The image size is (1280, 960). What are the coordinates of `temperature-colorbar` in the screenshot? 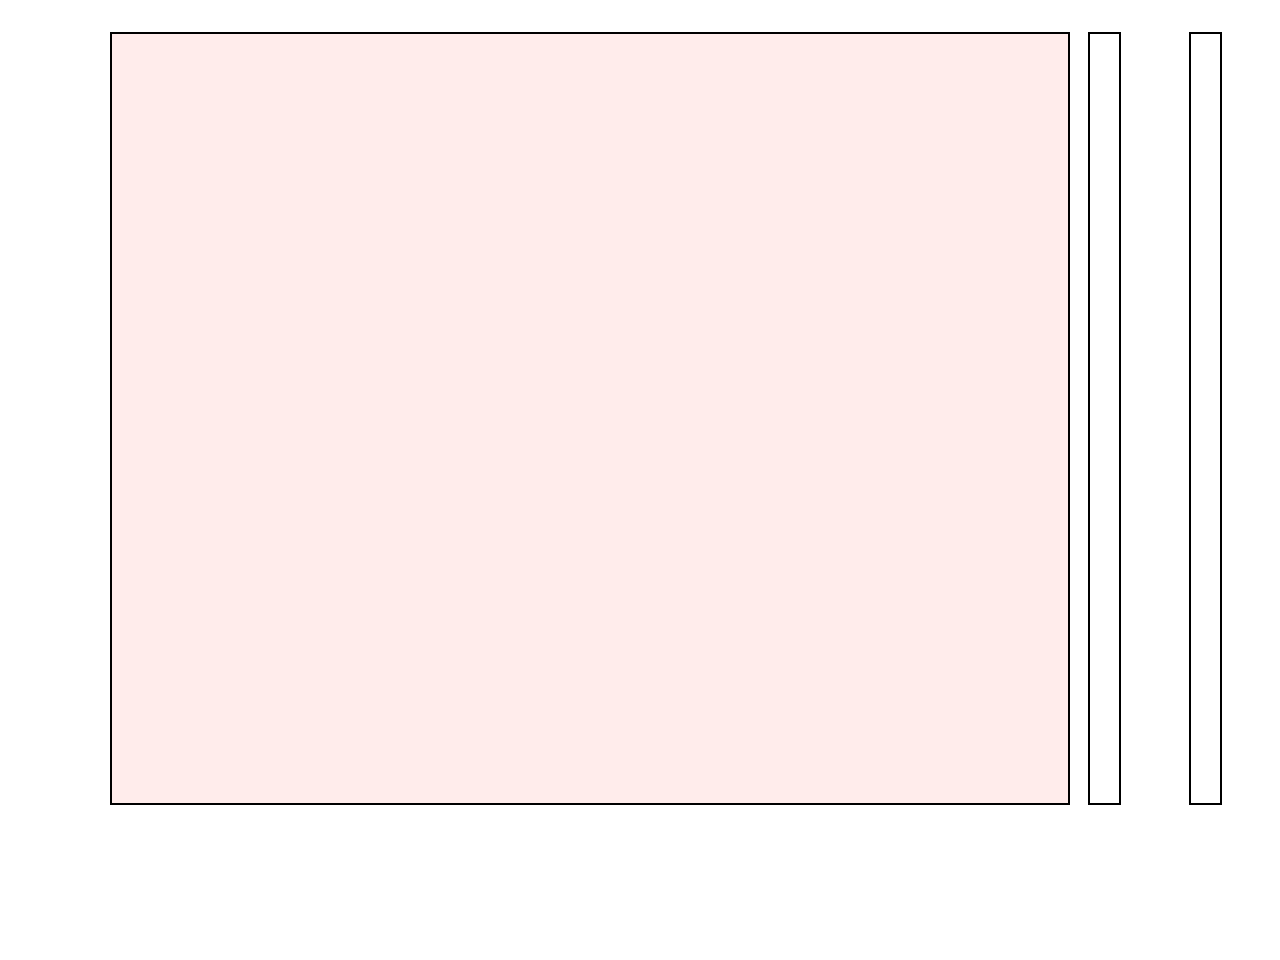 It's located at (1104, 418).